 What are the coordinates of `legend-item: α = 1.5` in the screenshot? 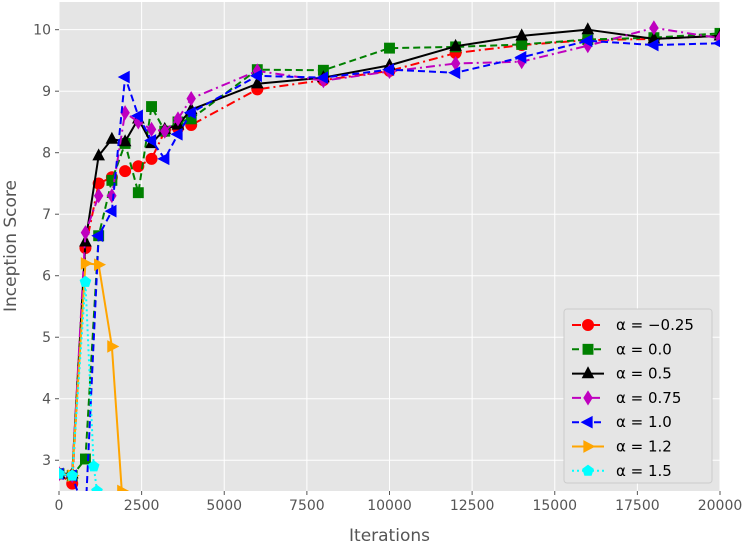 It's located at (622, 471).